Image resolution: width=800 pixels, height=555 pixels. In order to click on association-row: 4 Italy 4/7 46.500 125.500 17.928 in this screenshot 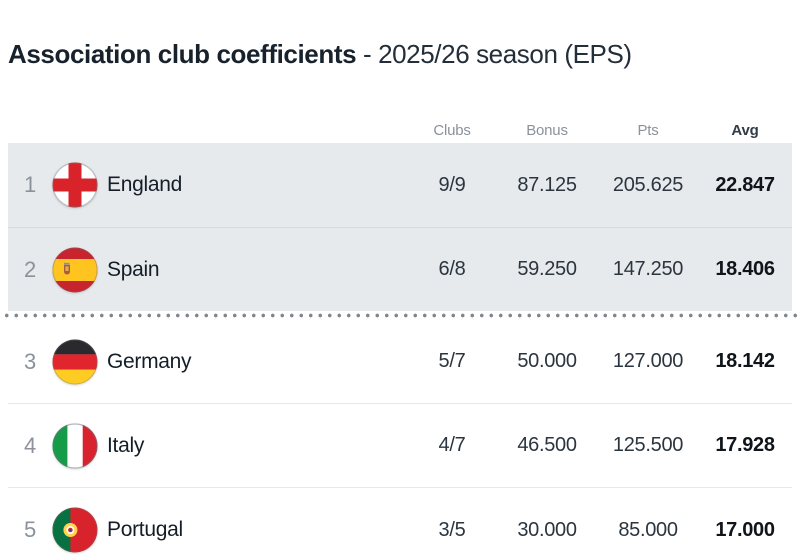, I will do `click(400, 446)`.